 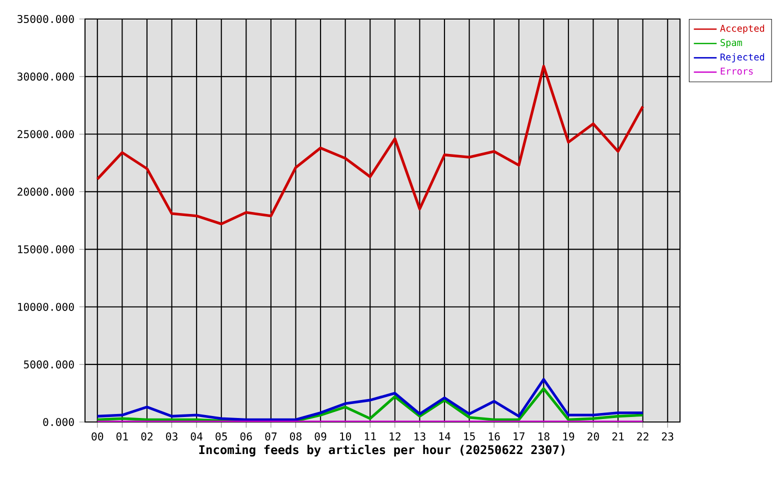 What do you see at coordinates (731, 43) in the screenshot?
I see `legend-label: Spam` at bounding box center [731, 43].